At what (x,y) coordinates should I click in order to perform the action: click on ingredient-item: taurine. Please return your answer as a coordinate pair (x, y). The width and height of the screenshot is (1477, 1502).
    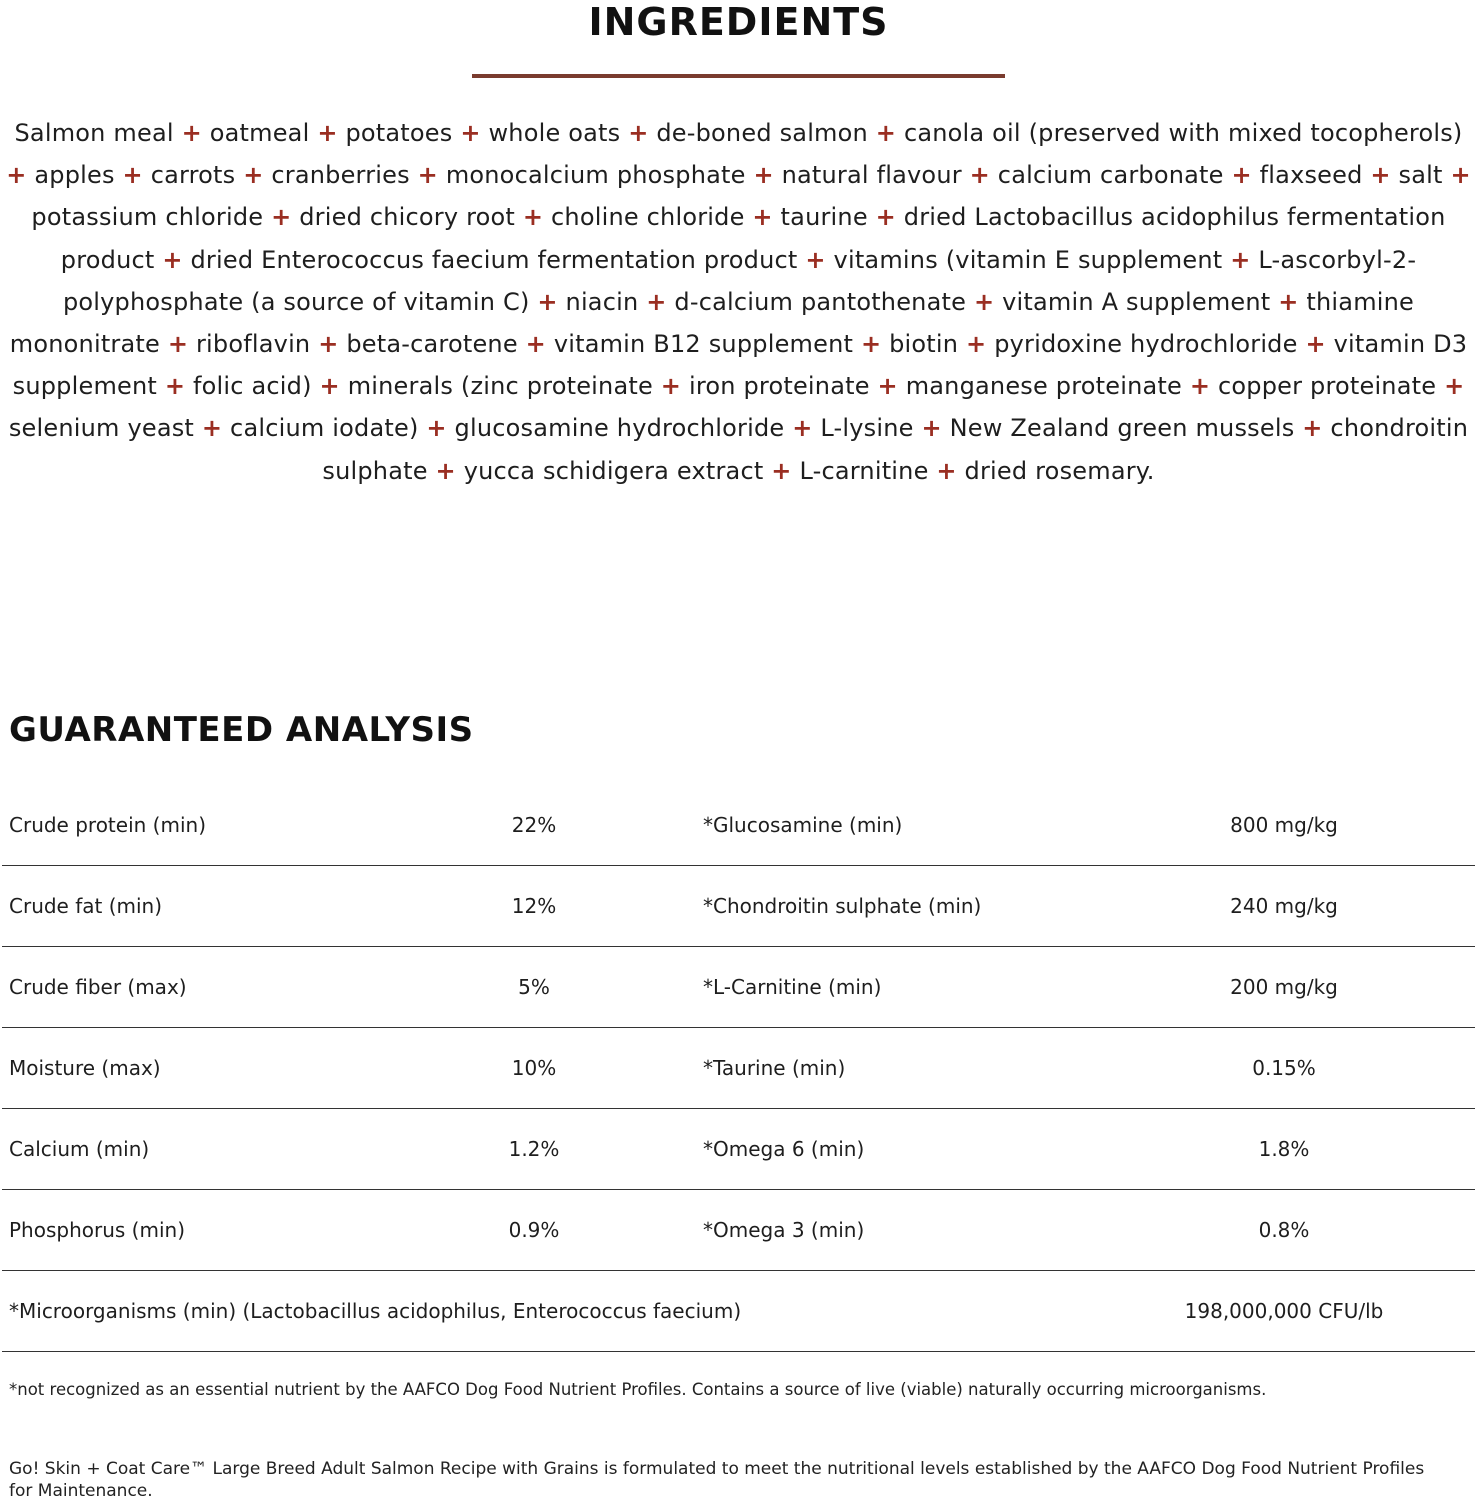
    Looking at the image, I should click on (824, 217).